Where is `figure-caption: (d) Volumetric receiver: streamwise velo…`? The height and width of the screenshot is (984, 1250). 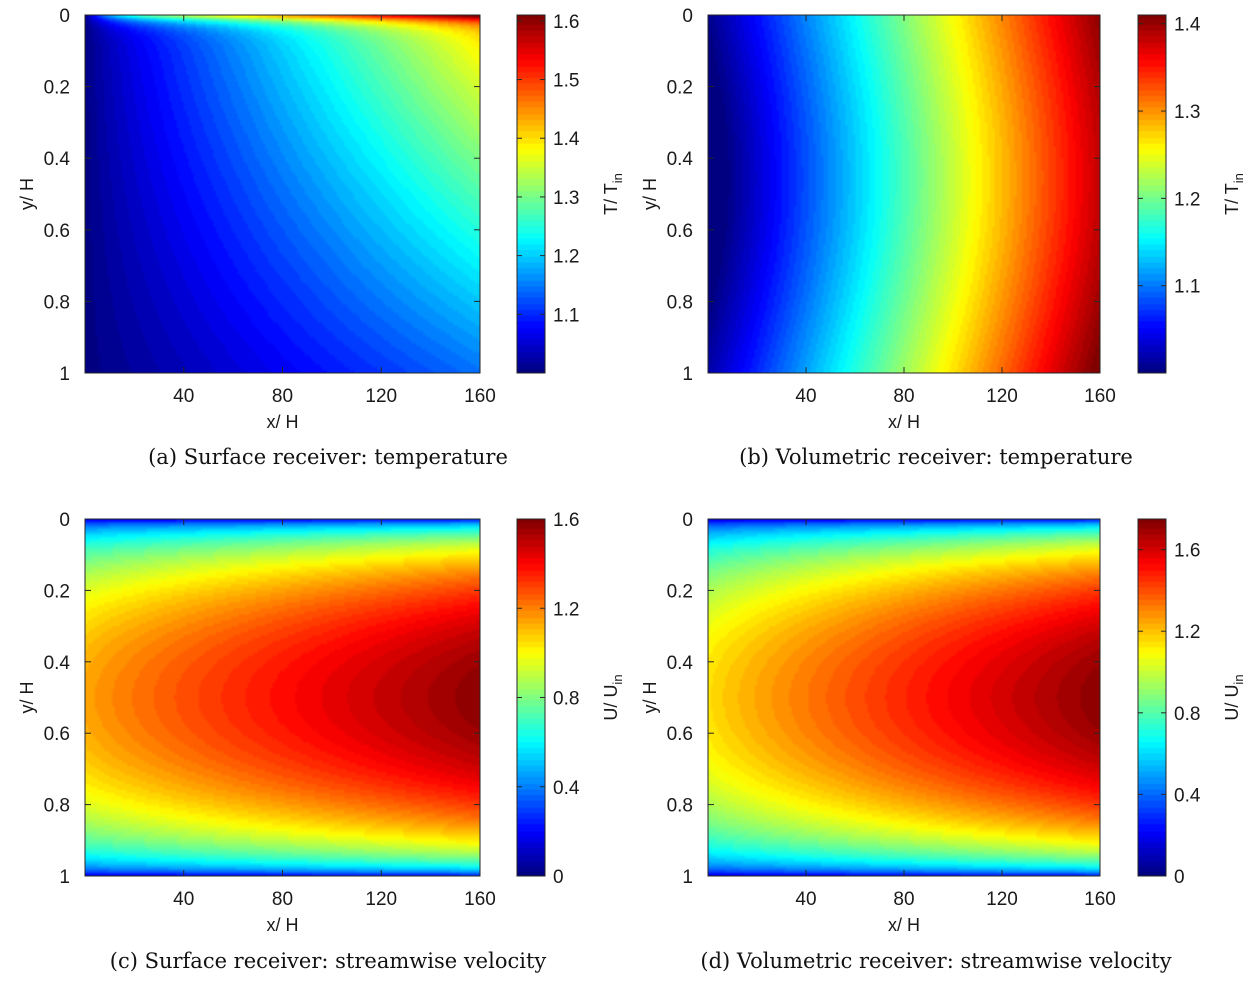 figure-caption: (d) Volumetric receiver: streamwise velo… is located at coordinates (935, 961).